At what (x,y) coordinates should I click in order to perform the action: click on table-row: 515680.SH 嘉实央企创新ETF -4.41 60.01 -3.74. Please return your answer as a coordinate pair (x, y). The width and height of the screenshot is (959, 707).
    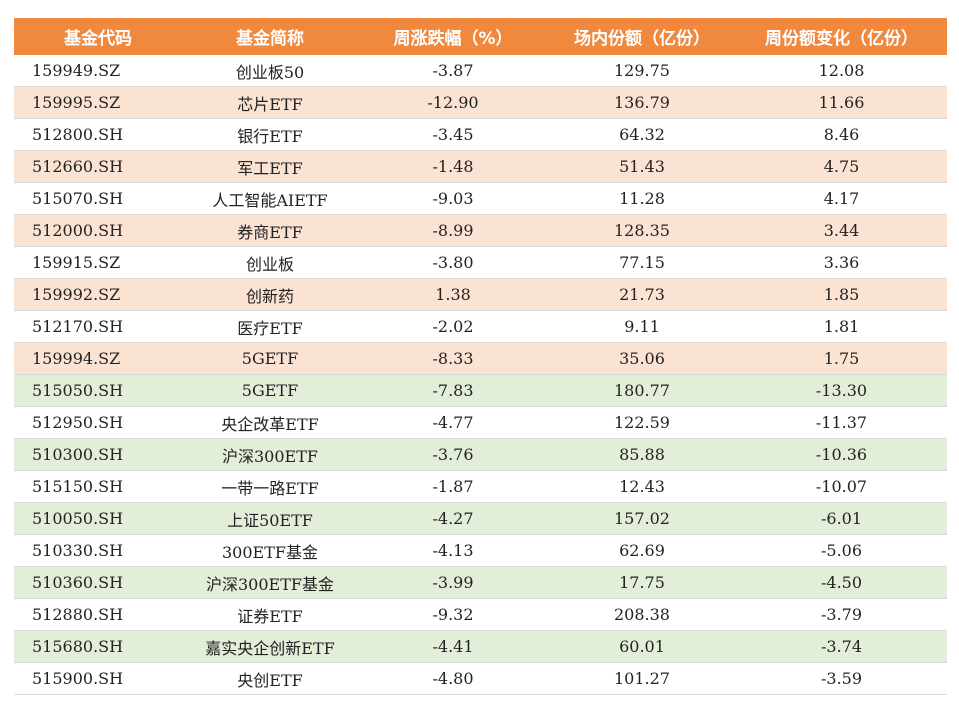
    Looking at the image, I should click on (480, 646).